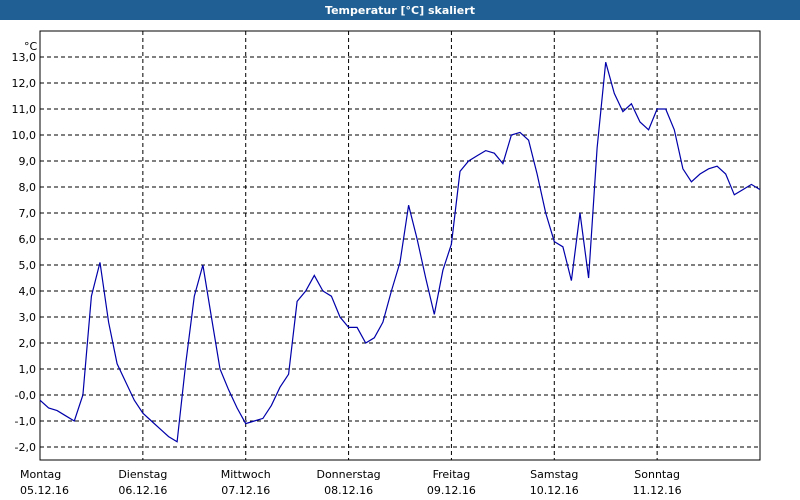 Image resolution: width=800 pixels, height=500 pixels. I want to click on y-tick-label: 2,0, so click(28, 343).